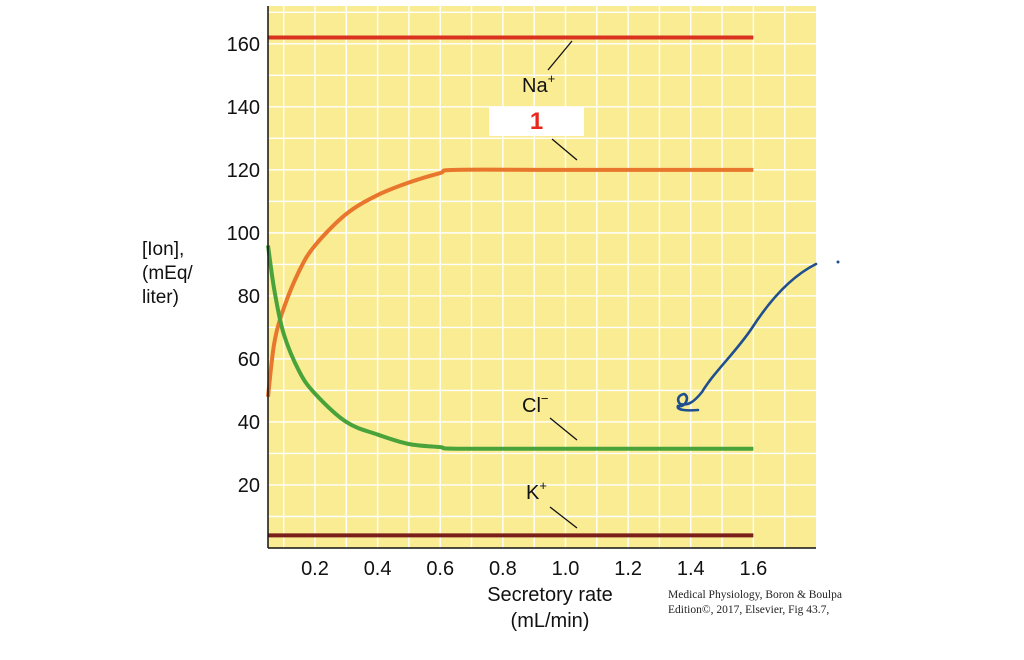  What do you see at coordinates (243, 108) in the screenshot?
I see `y-tick-label: 140` at bounding box center [243, 108].